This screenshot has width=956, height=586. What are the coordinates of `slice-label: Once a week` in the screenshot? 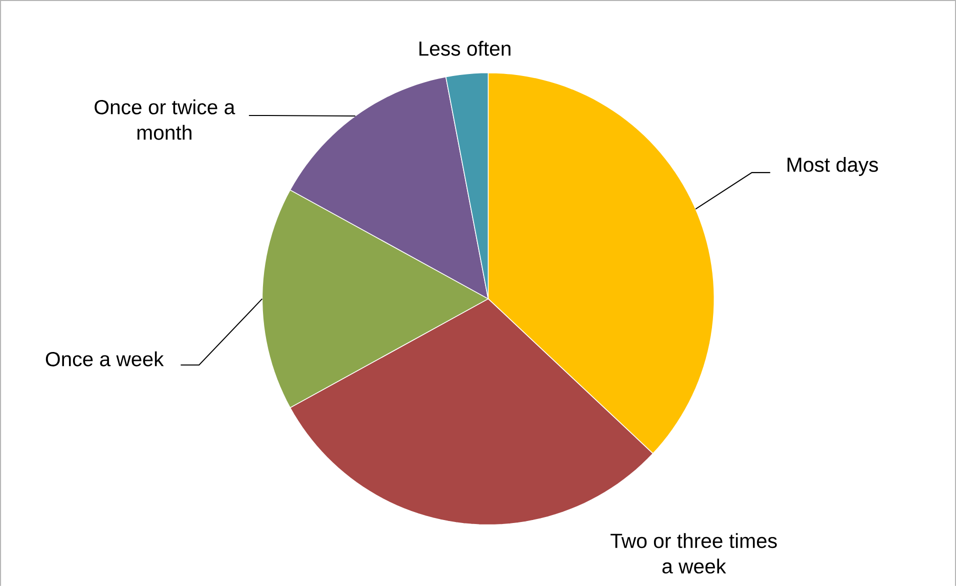 It's located at (105, 358).